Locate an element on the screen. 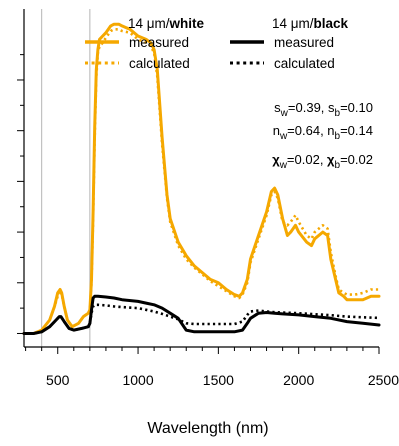  x-tick-label: 2500 is located at coordinates (383, 380).